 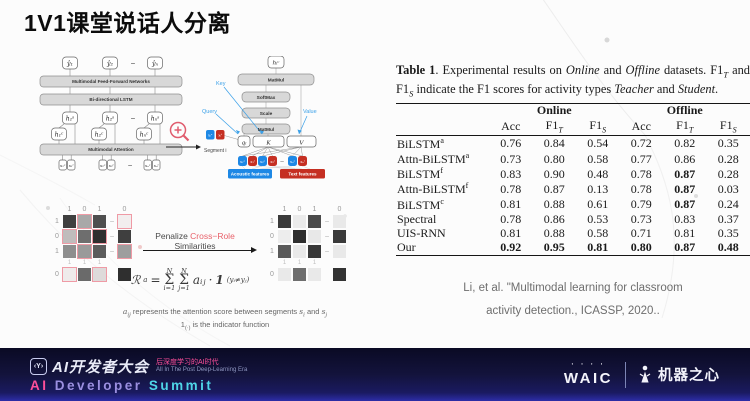 What do you see at coordinates (641, 249) in the screenshot?
I see `score-cell: 0.80` at bounding box center [641, 249].